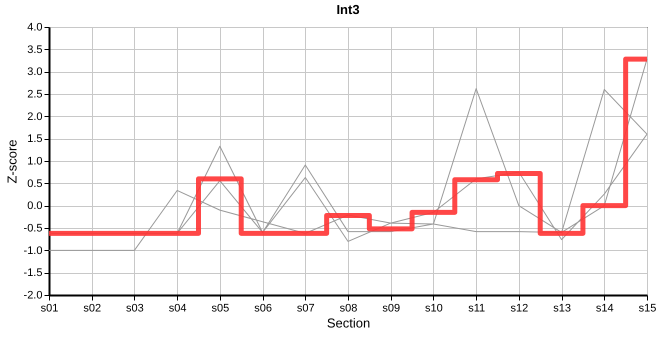  I want to click on y-tick-label: 3.5, so click(34, 50).